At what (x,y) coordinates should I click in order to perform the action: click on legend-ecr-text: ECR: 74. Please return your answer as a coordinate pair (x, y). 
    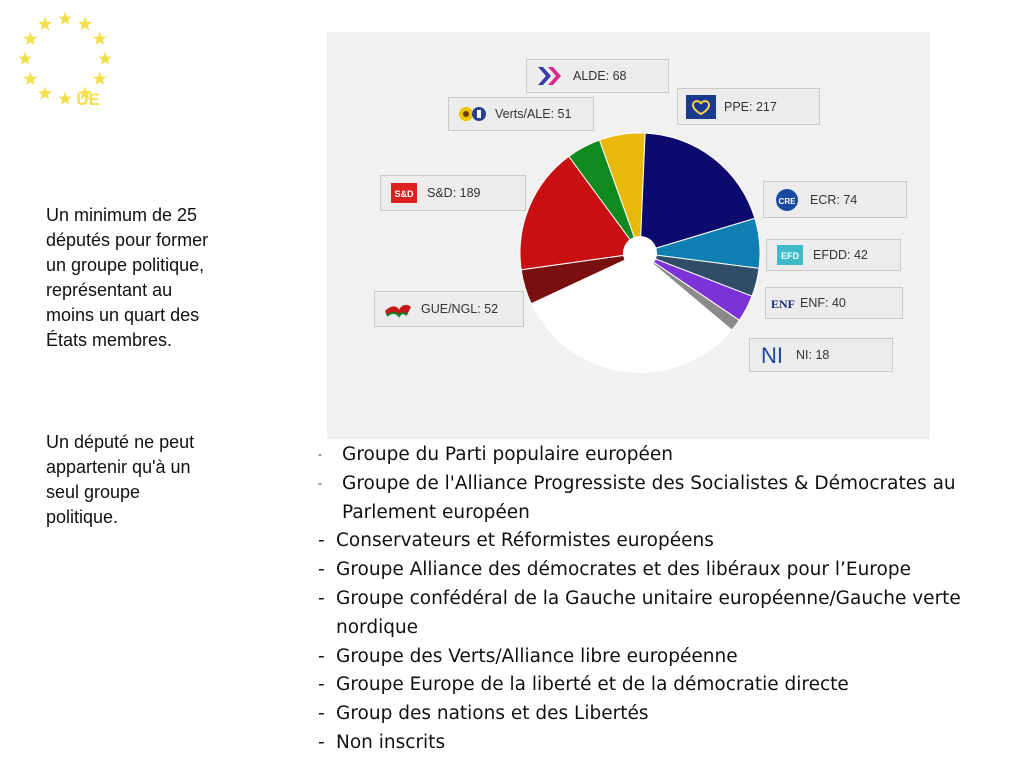
    Looking at the image, I should click on (834, 199).